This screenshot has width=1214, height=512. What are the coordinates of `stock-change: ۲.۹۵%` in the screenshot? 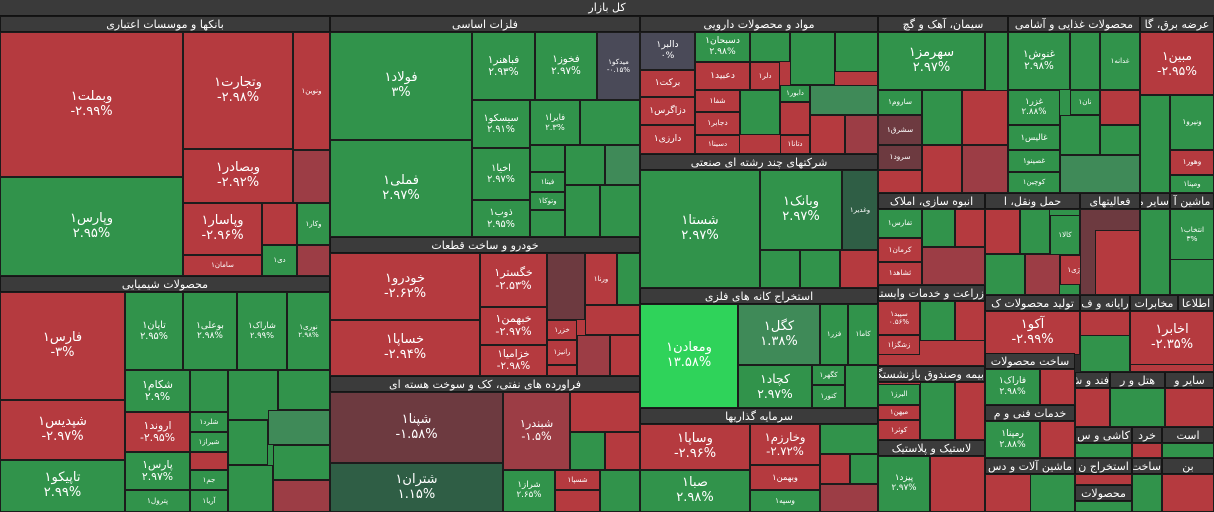 It's located at (154, 336).